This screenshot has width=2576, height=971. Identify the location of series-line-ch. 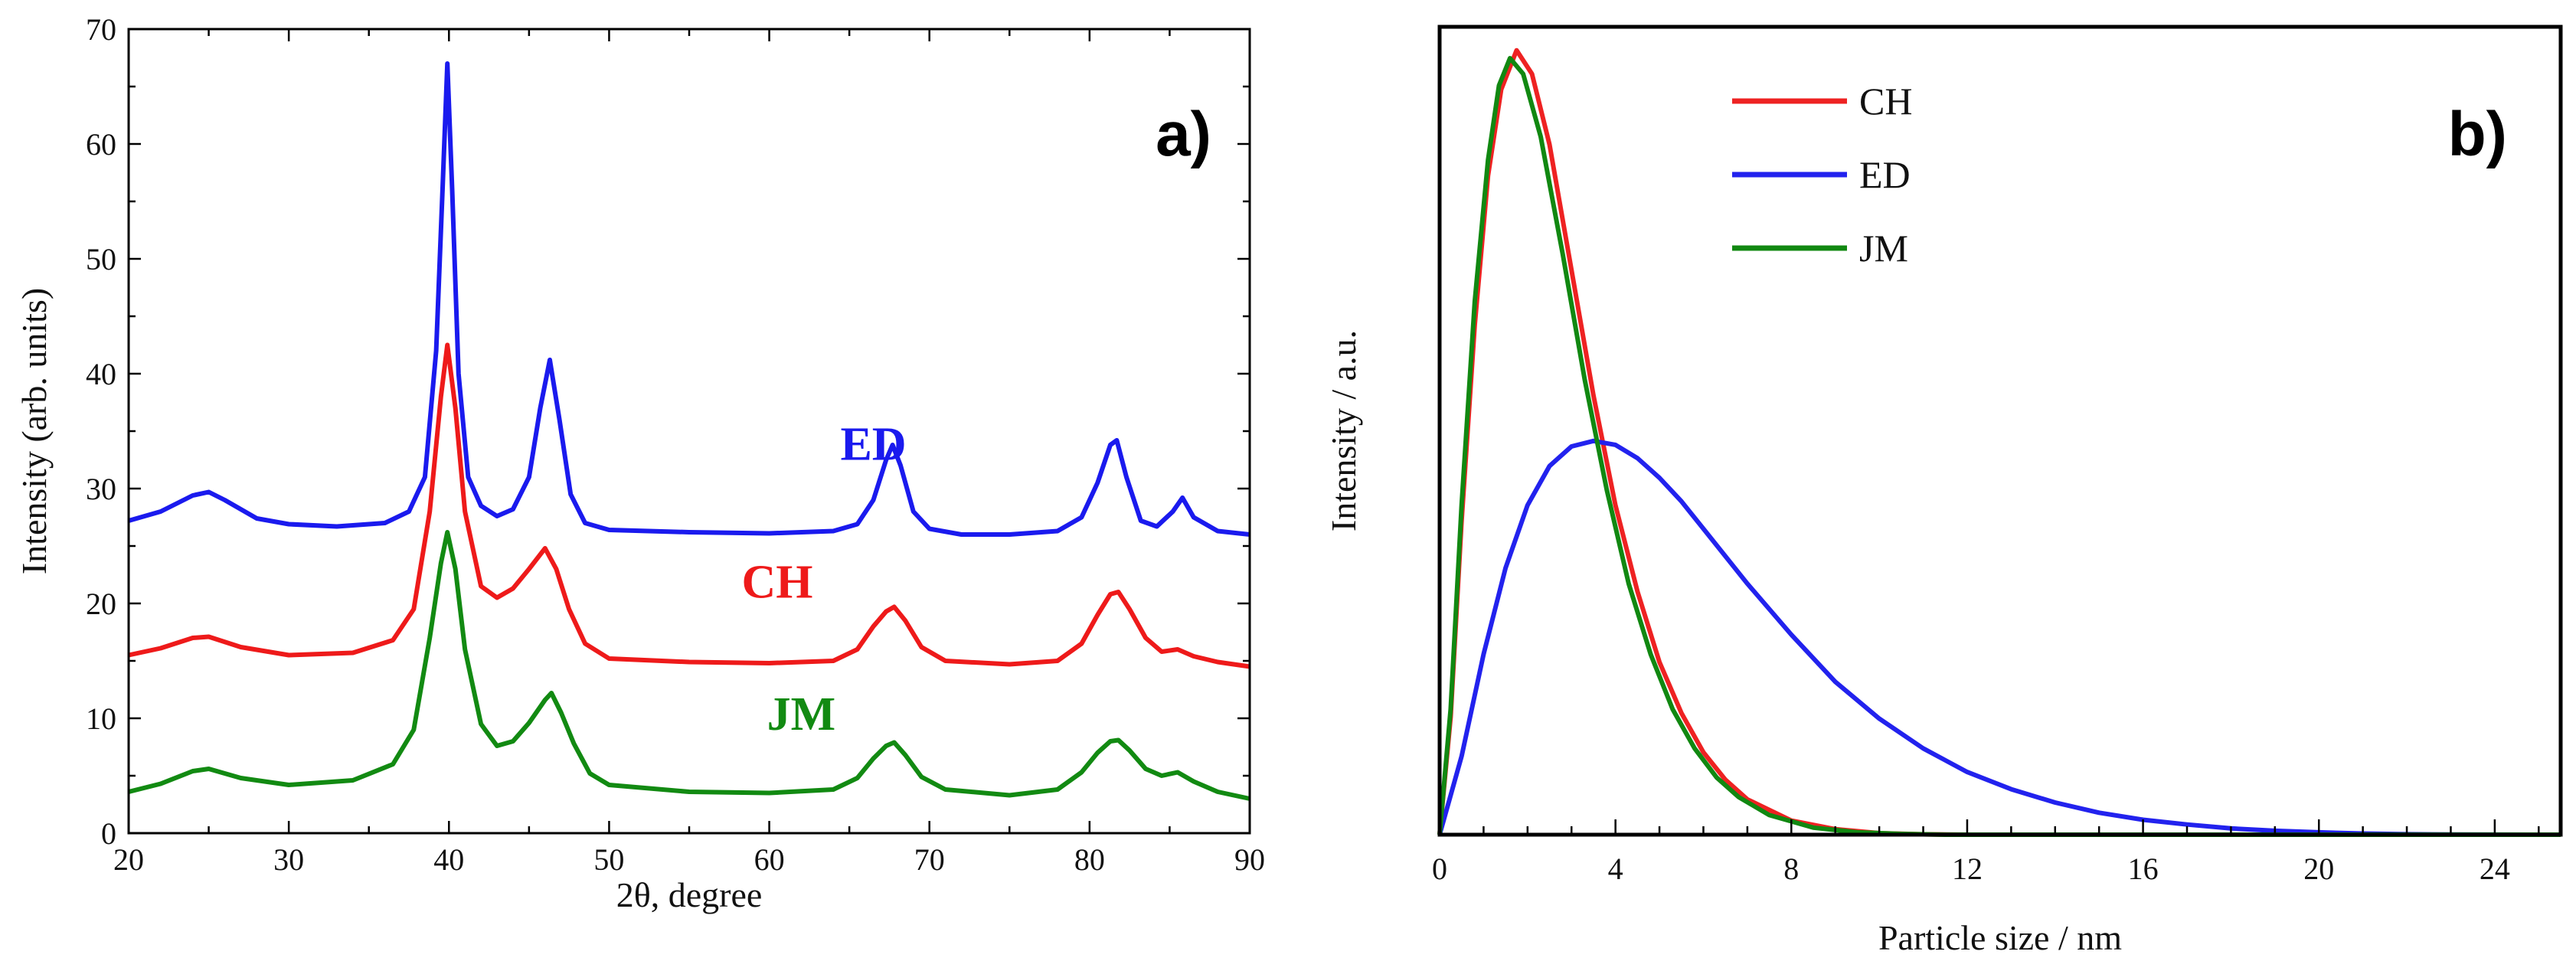
(689, 505).